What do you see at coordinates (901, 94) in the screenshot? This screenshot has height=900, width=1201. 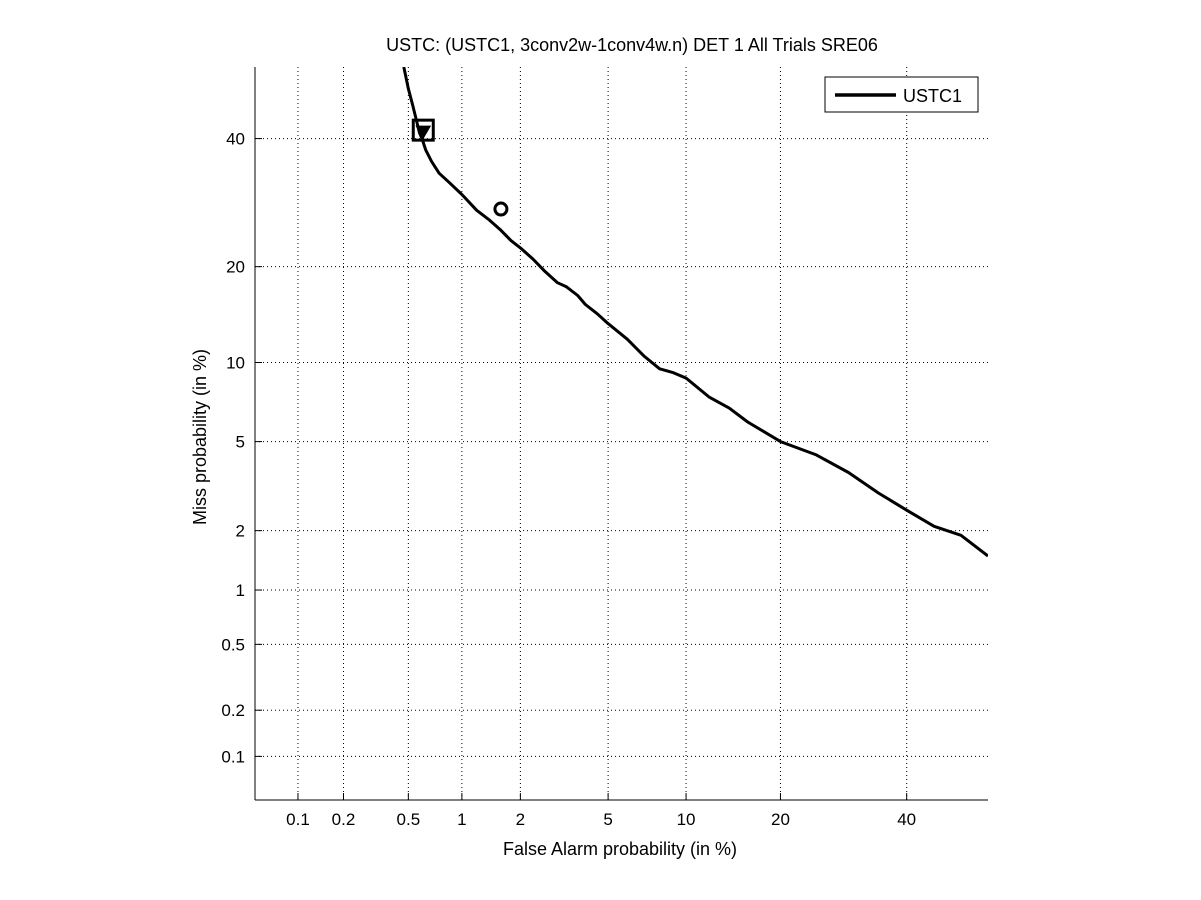 I see `legend: USTC1` at bounding box center [901, 94].